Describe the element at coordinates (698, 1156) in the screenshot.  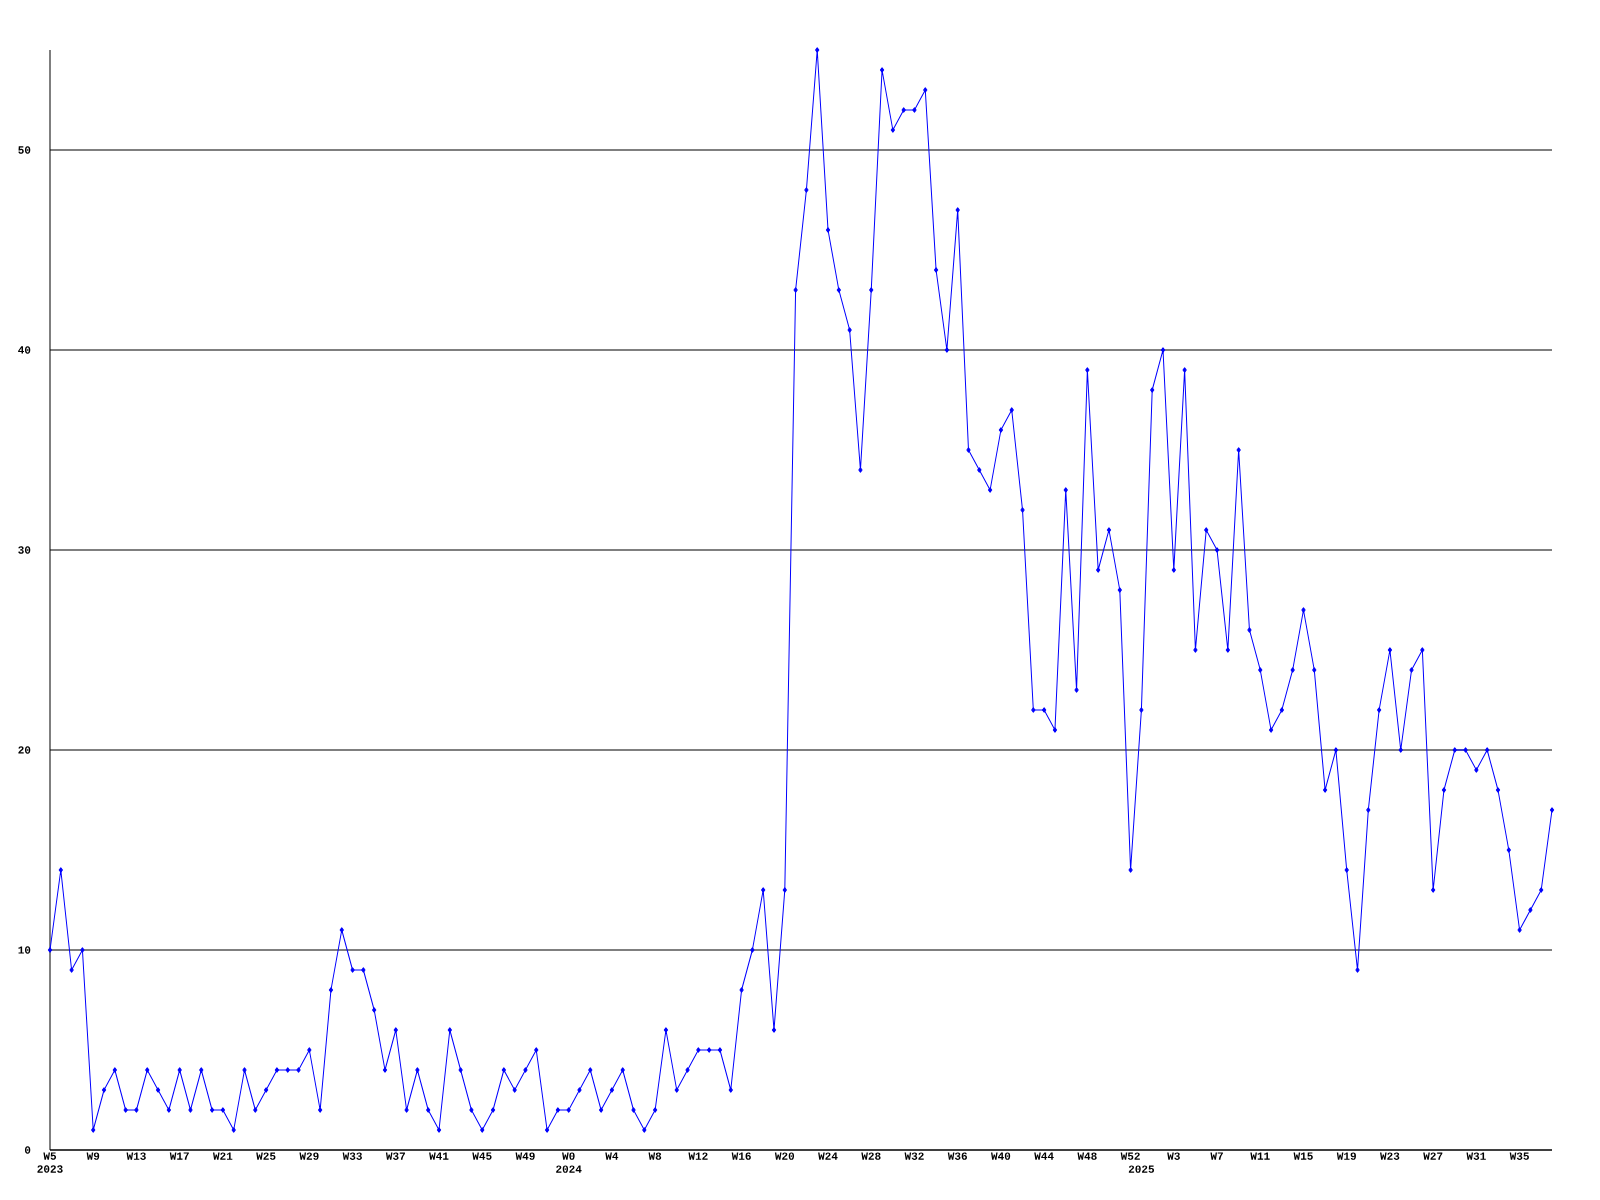
I see `x-tick-label: W12` at that location.